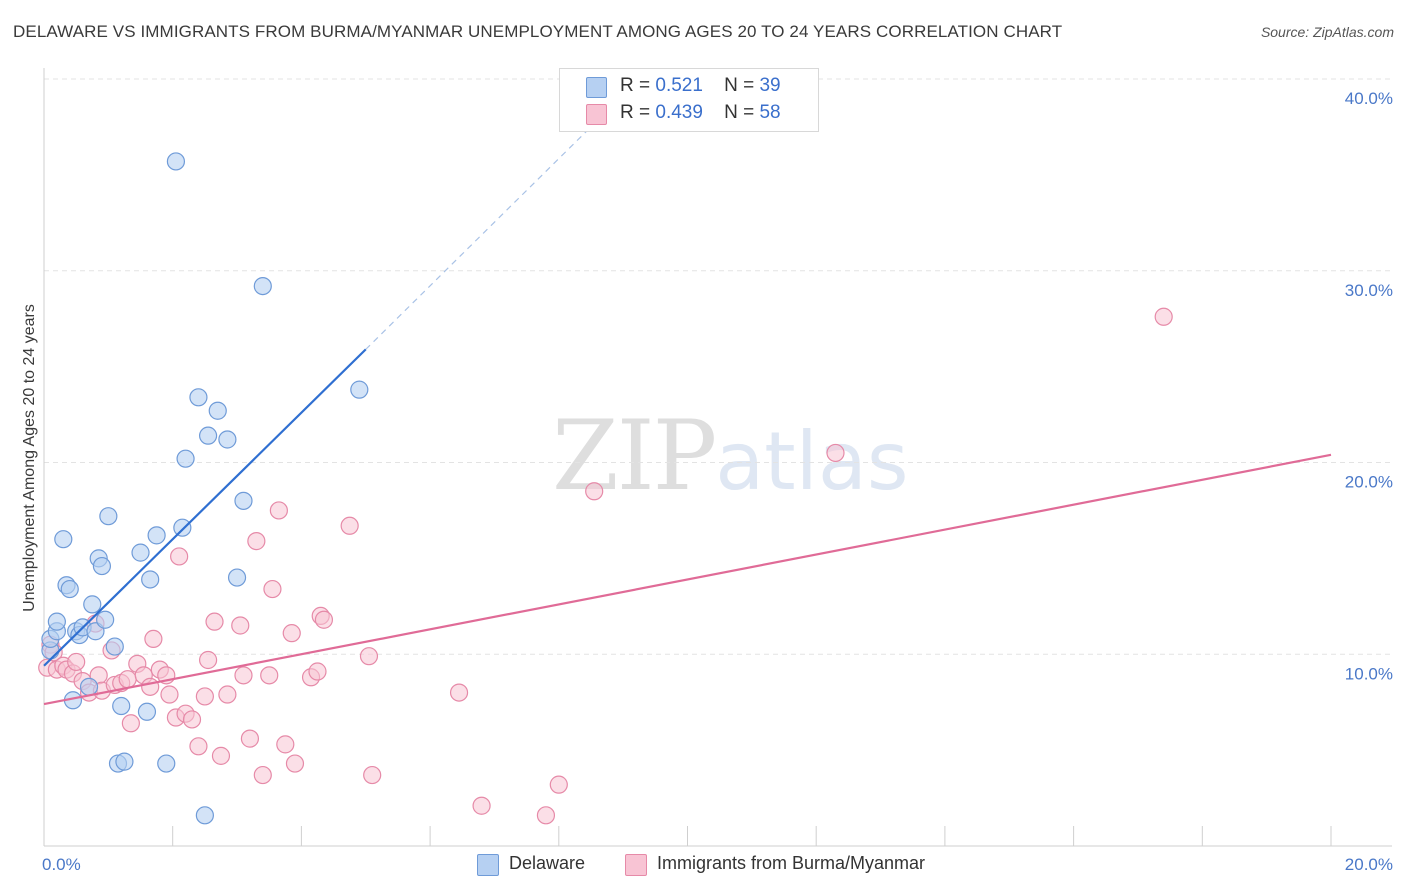 The image size is (1406, 892). I want to click on x-tick-label: 20.0%, so click(1369, 864).